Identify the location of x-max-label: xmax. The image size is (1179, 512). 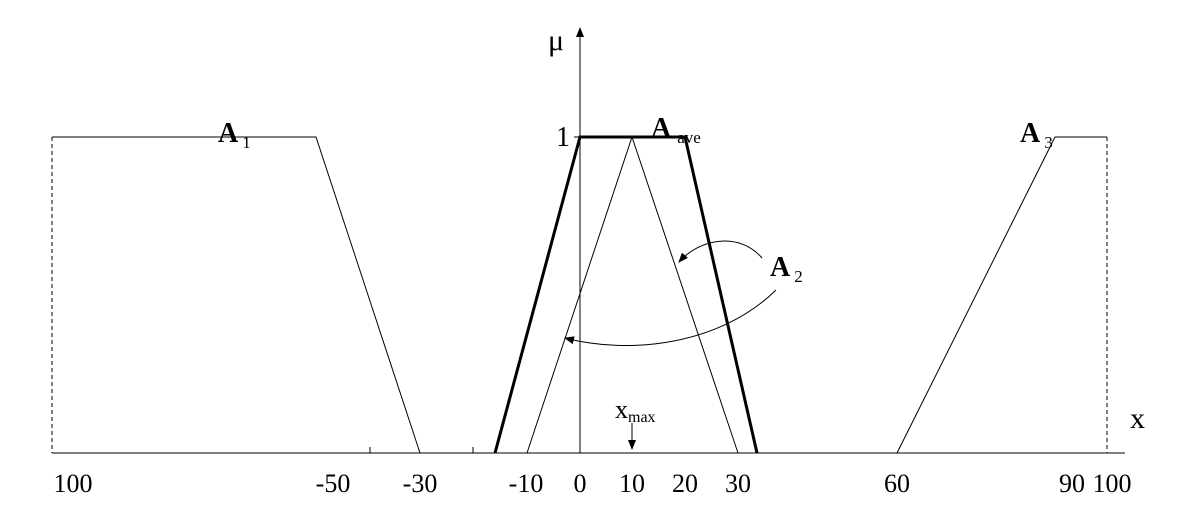
(635, 410).